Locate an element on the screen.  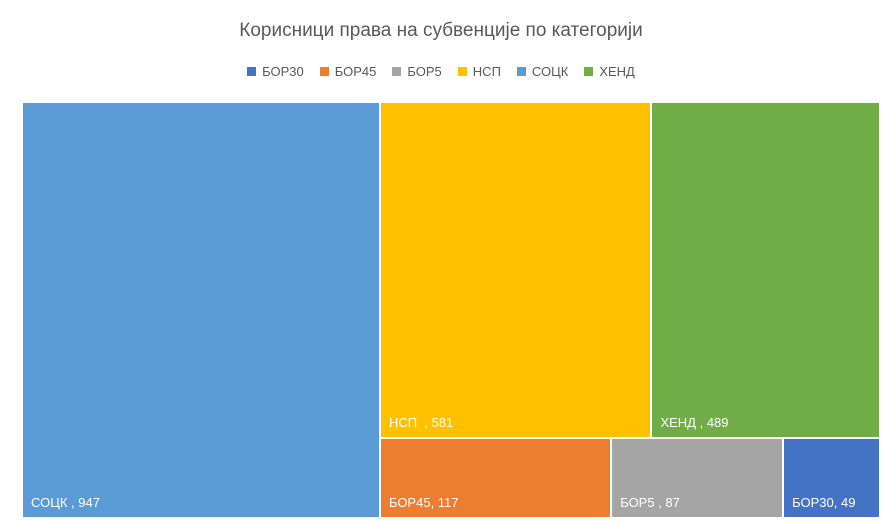
legend-item: НСП is located at coordinates (479, 71).